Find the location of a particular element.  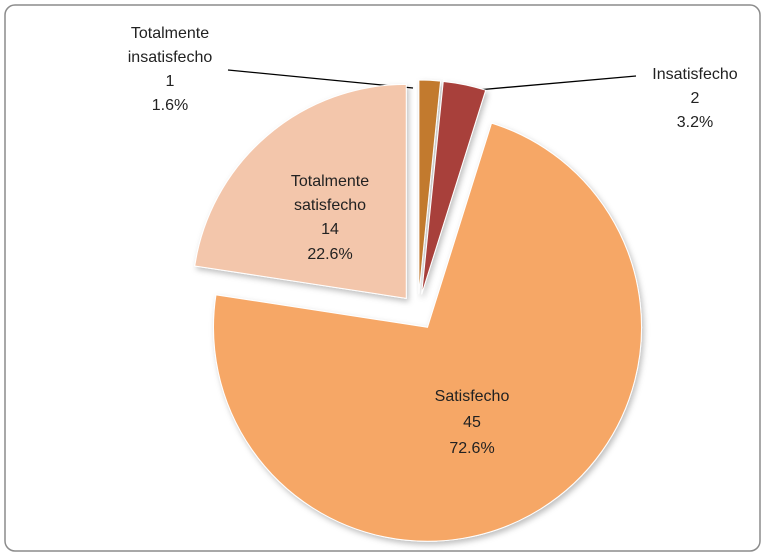

slice-value-label: 2 is located at coordinates (695, 98).